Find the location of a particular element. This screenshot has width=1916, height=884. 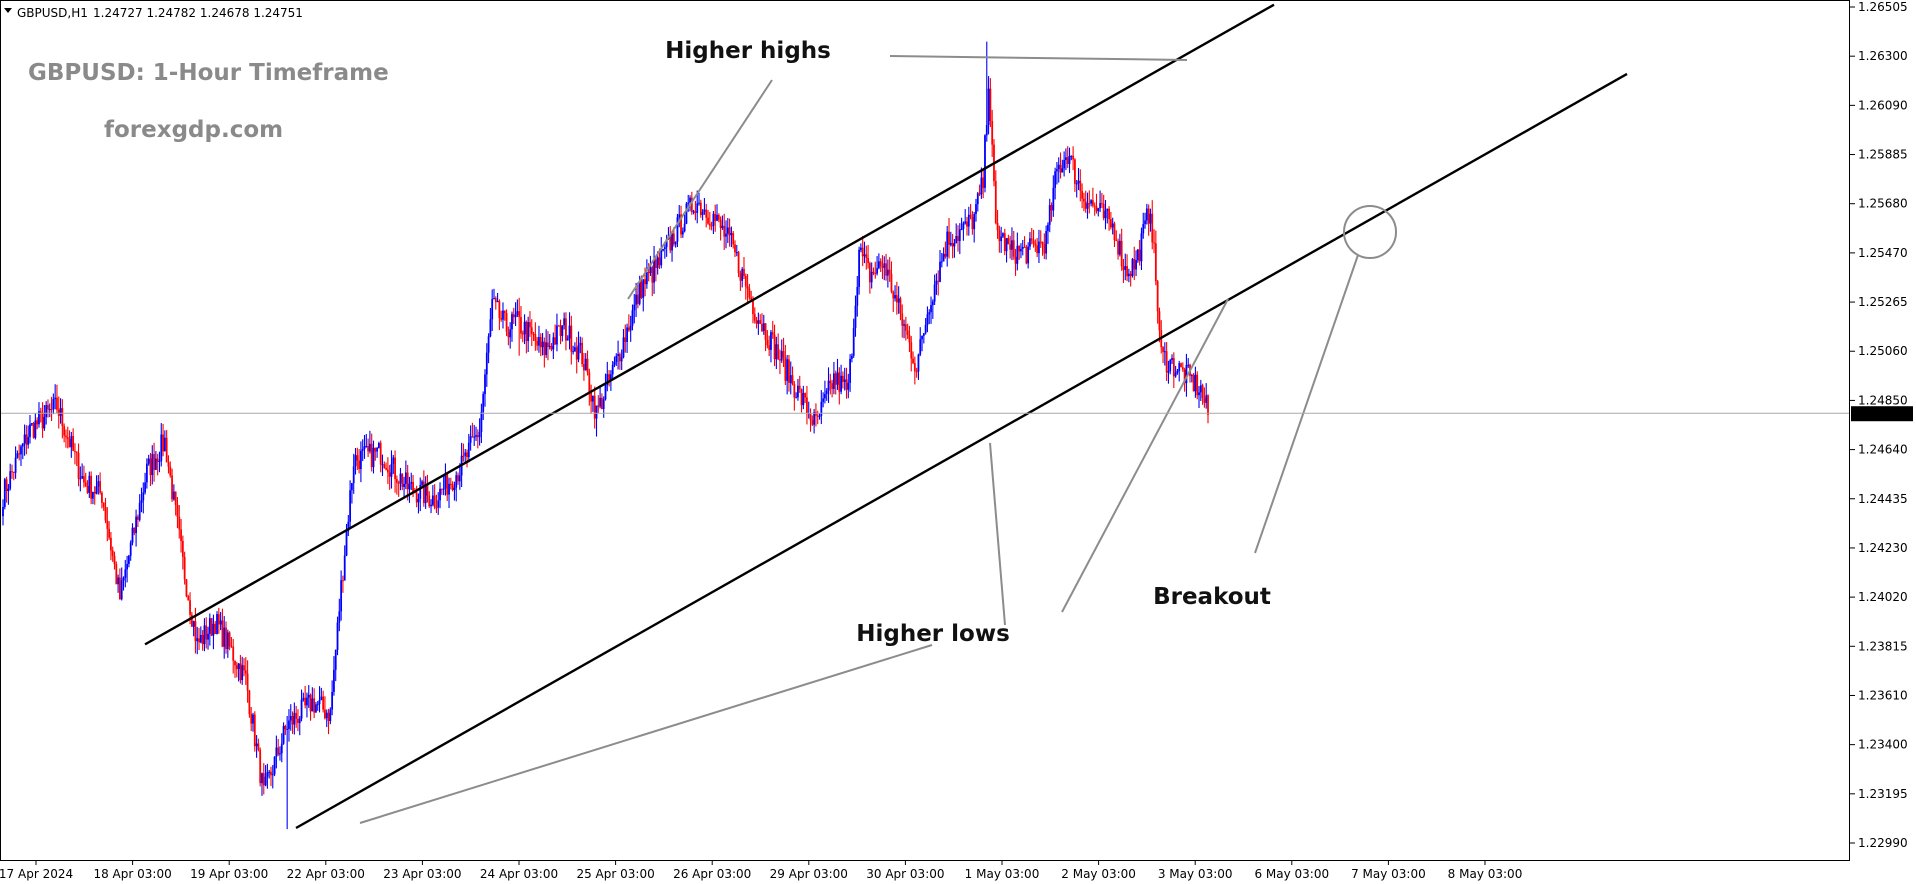

y-tick-label: 1.24850 is located at coordinates (1883, 400).